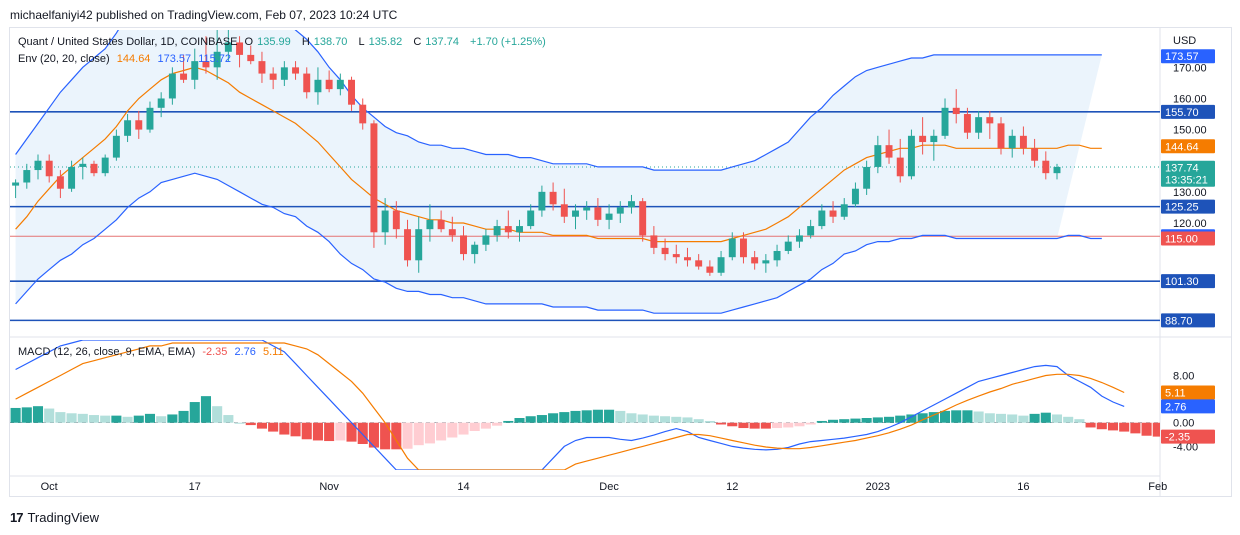 The image size is (1240, 535). What do you see at coordinates (245, 352) in the screenshot?
I see `macd-line-value: 2.76` at bounding box center [245, 352].